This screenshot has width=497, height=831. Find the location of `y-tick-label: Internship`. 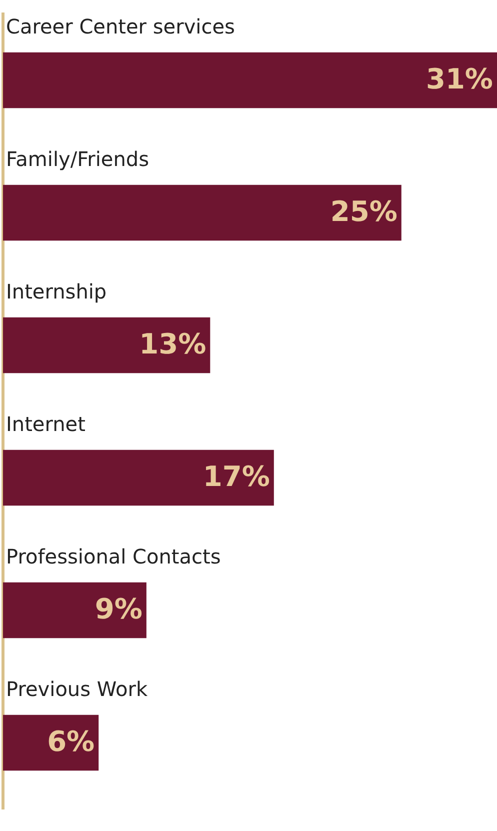

y-tick-label: Internship is located at coordinates (56, 292).